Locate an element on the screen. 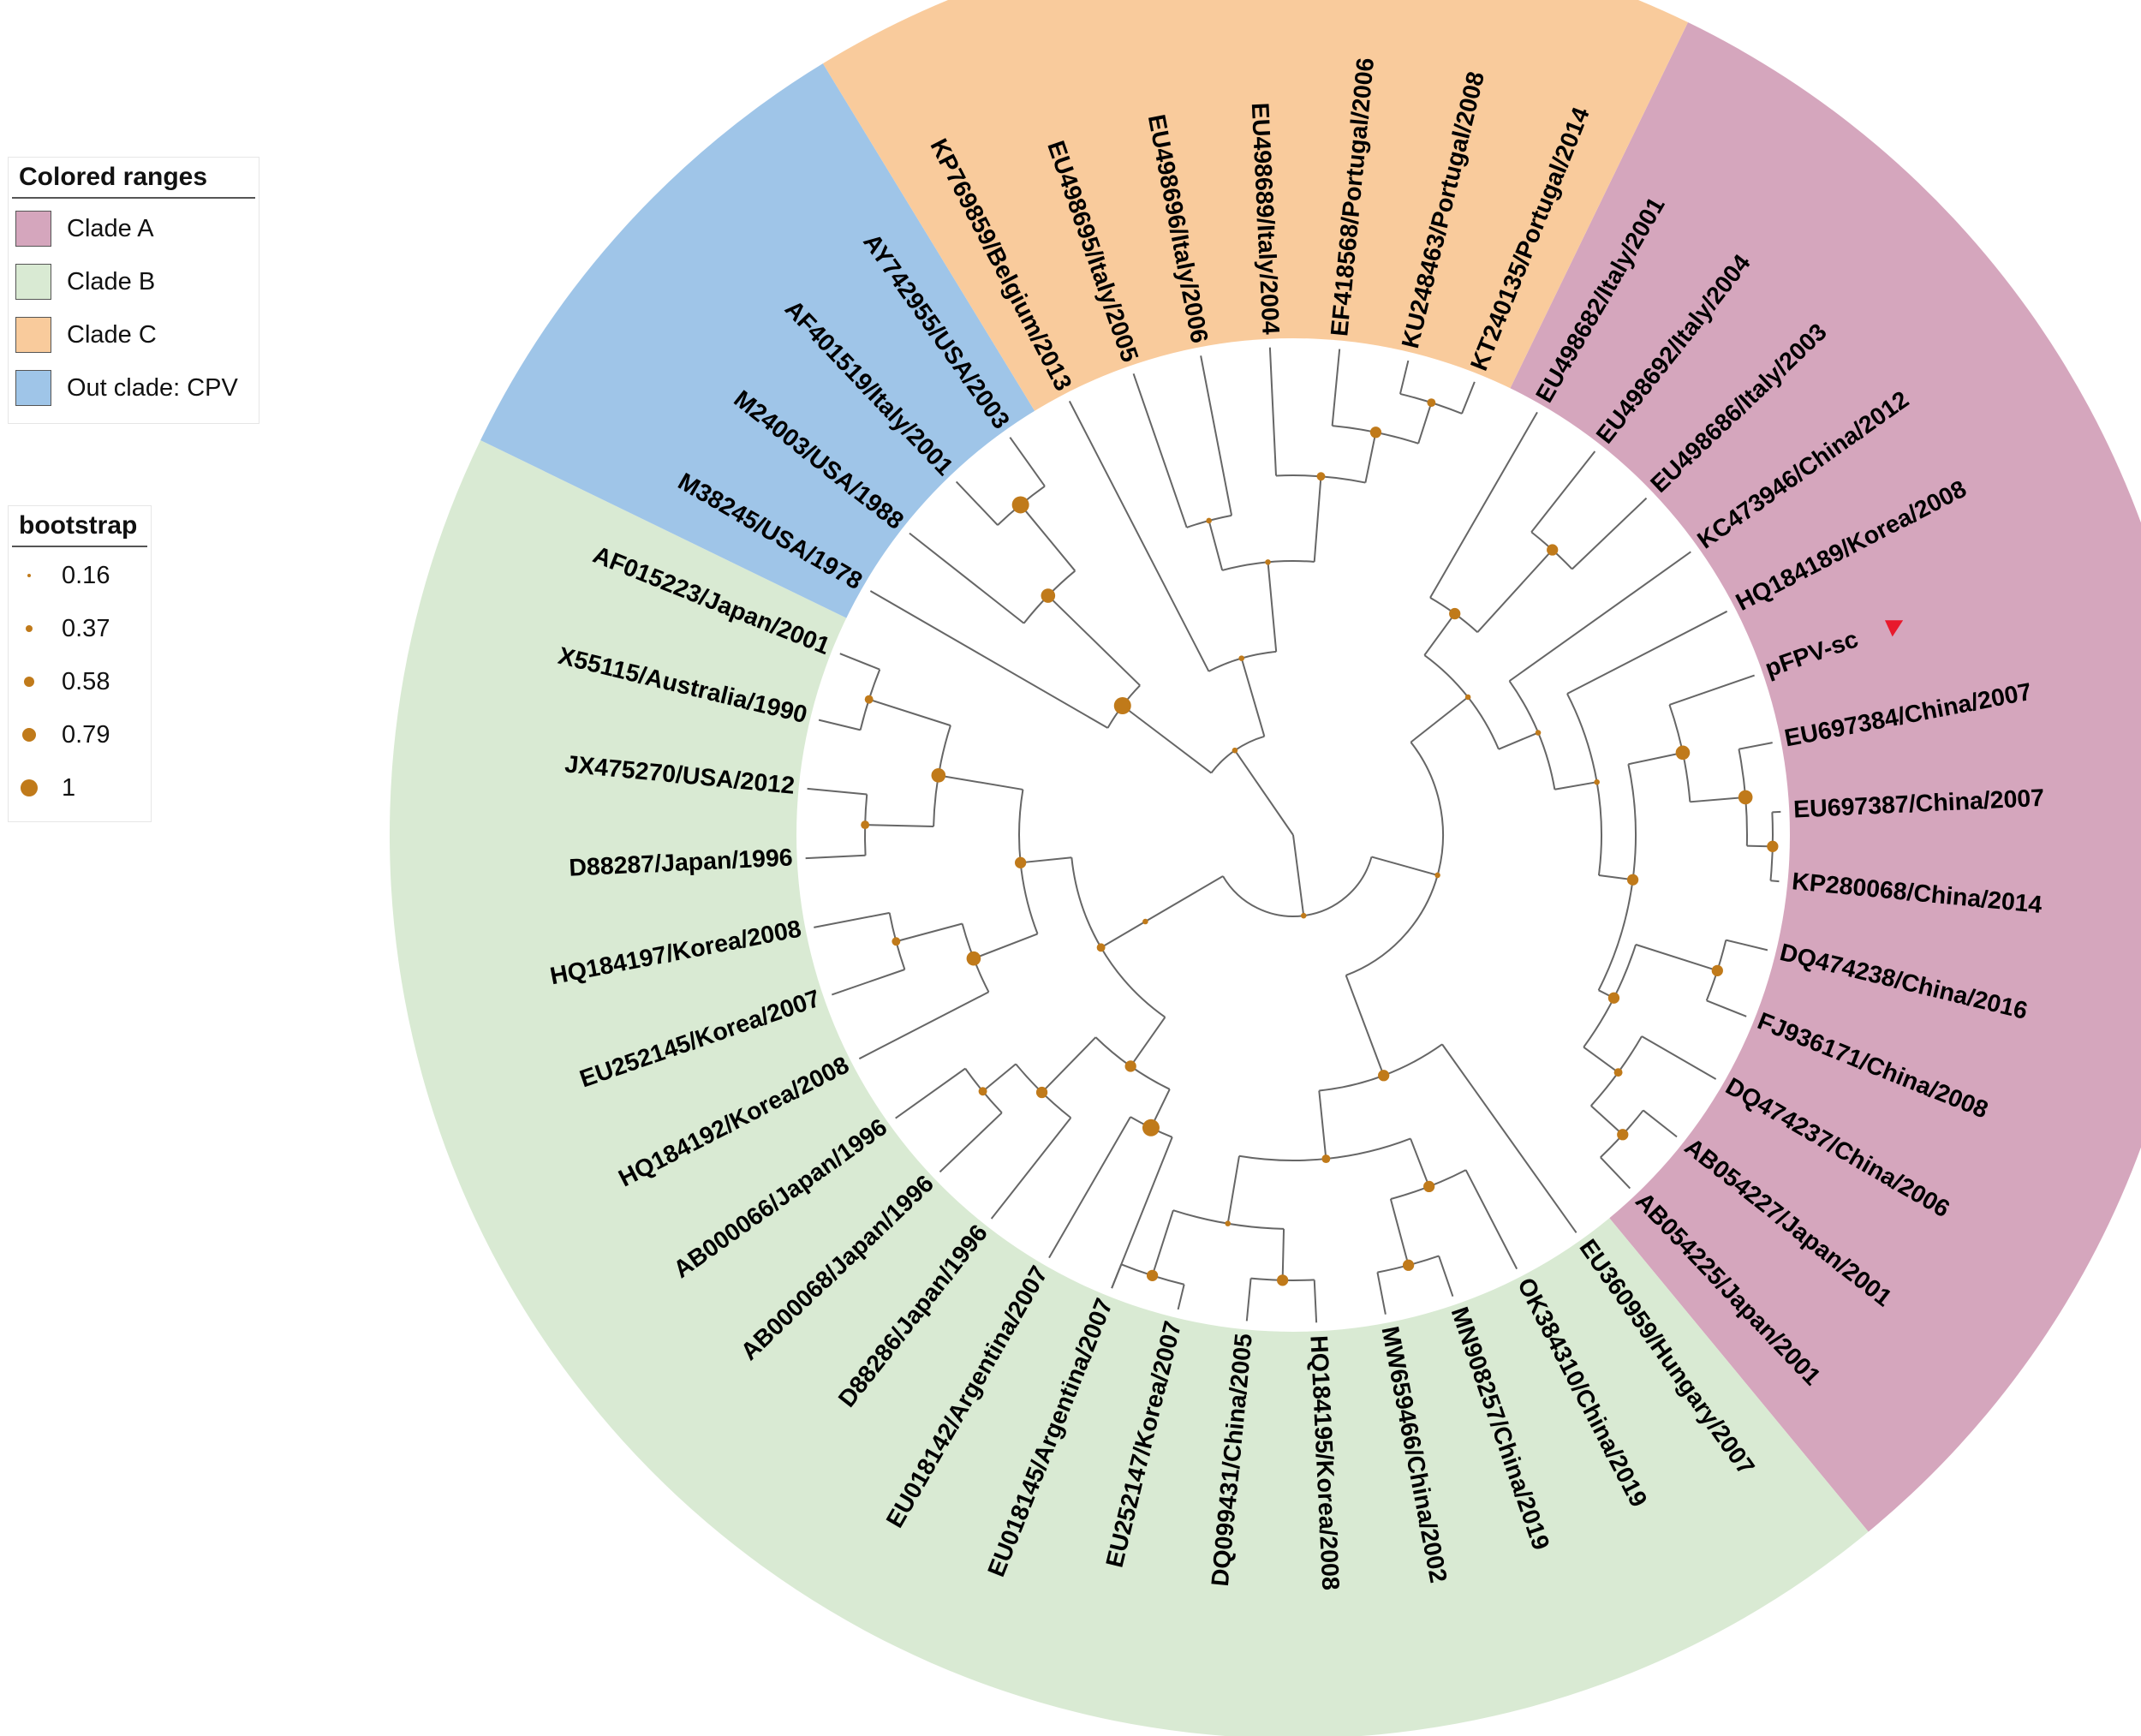 The height and width of the screenshot is (1736, 2141). legend-item-clade-a: Clade A is located at coordinates (134, 228).